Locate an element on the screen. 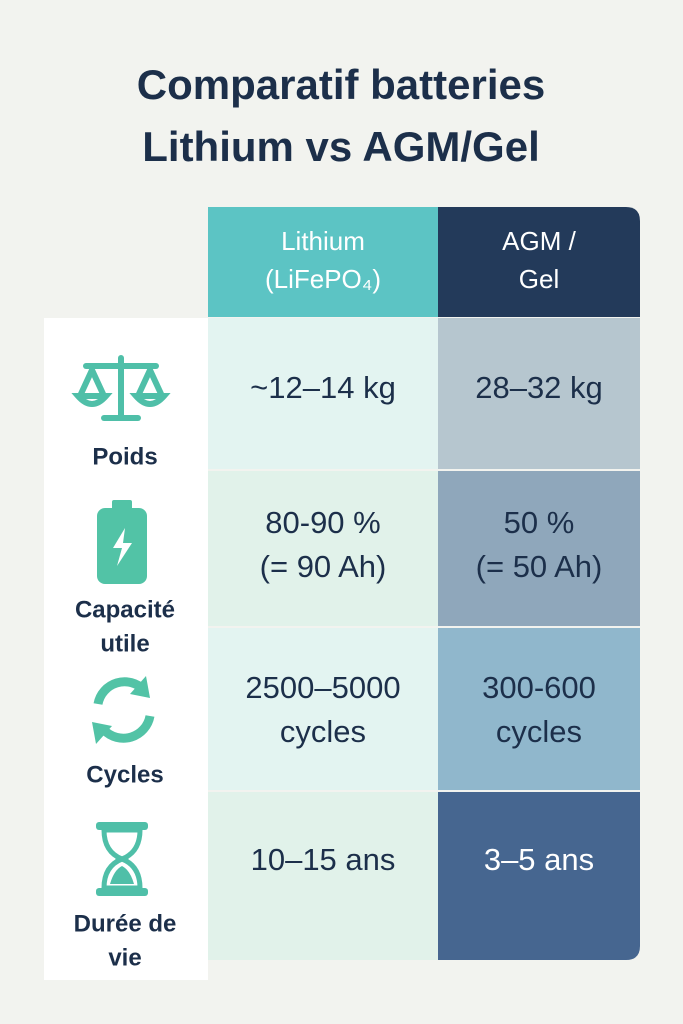 This screenshot has width=683, height=1024. cell-value: 2500–5000 is located at coordinates (322, 687).